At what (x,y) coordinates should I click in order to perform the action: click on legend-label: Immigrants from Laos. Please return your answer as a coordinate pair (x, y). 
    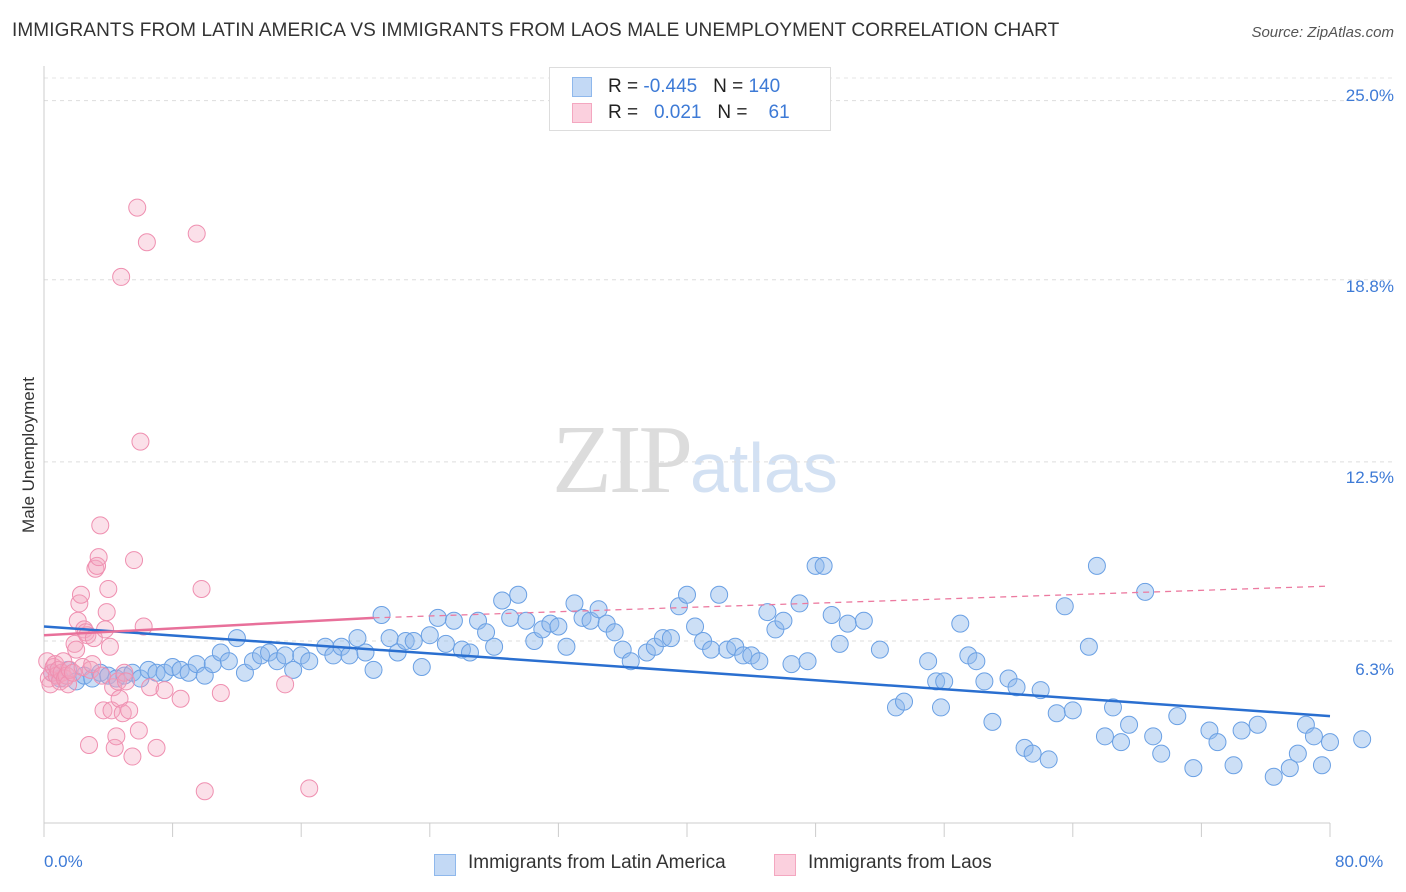
    Looking at the image, I should click on (900, 862).